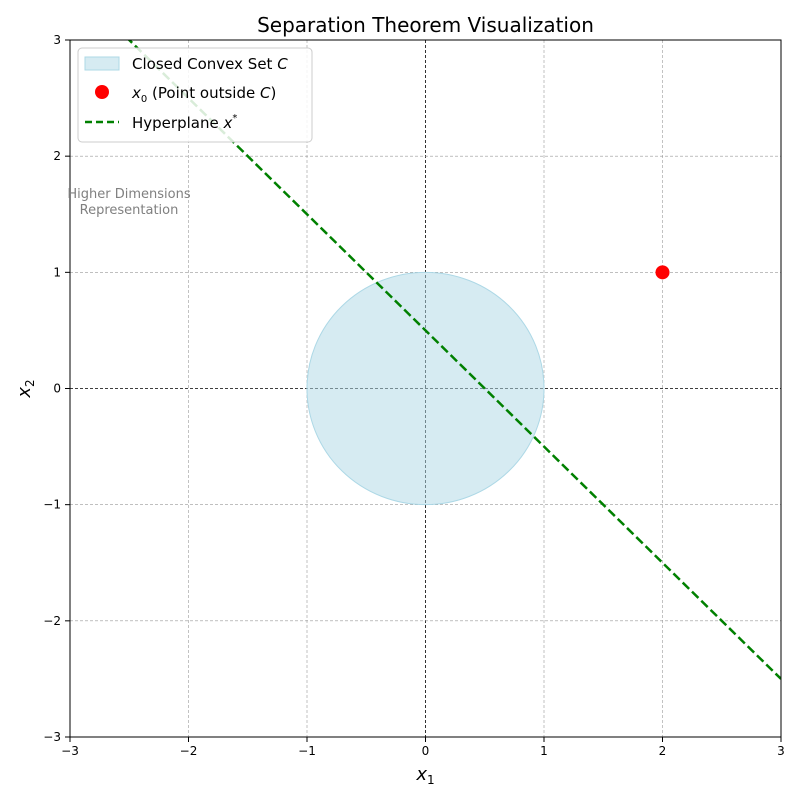 The image size is (800, 800). I want to click on x-tick-label: −1, so click(307, 751).